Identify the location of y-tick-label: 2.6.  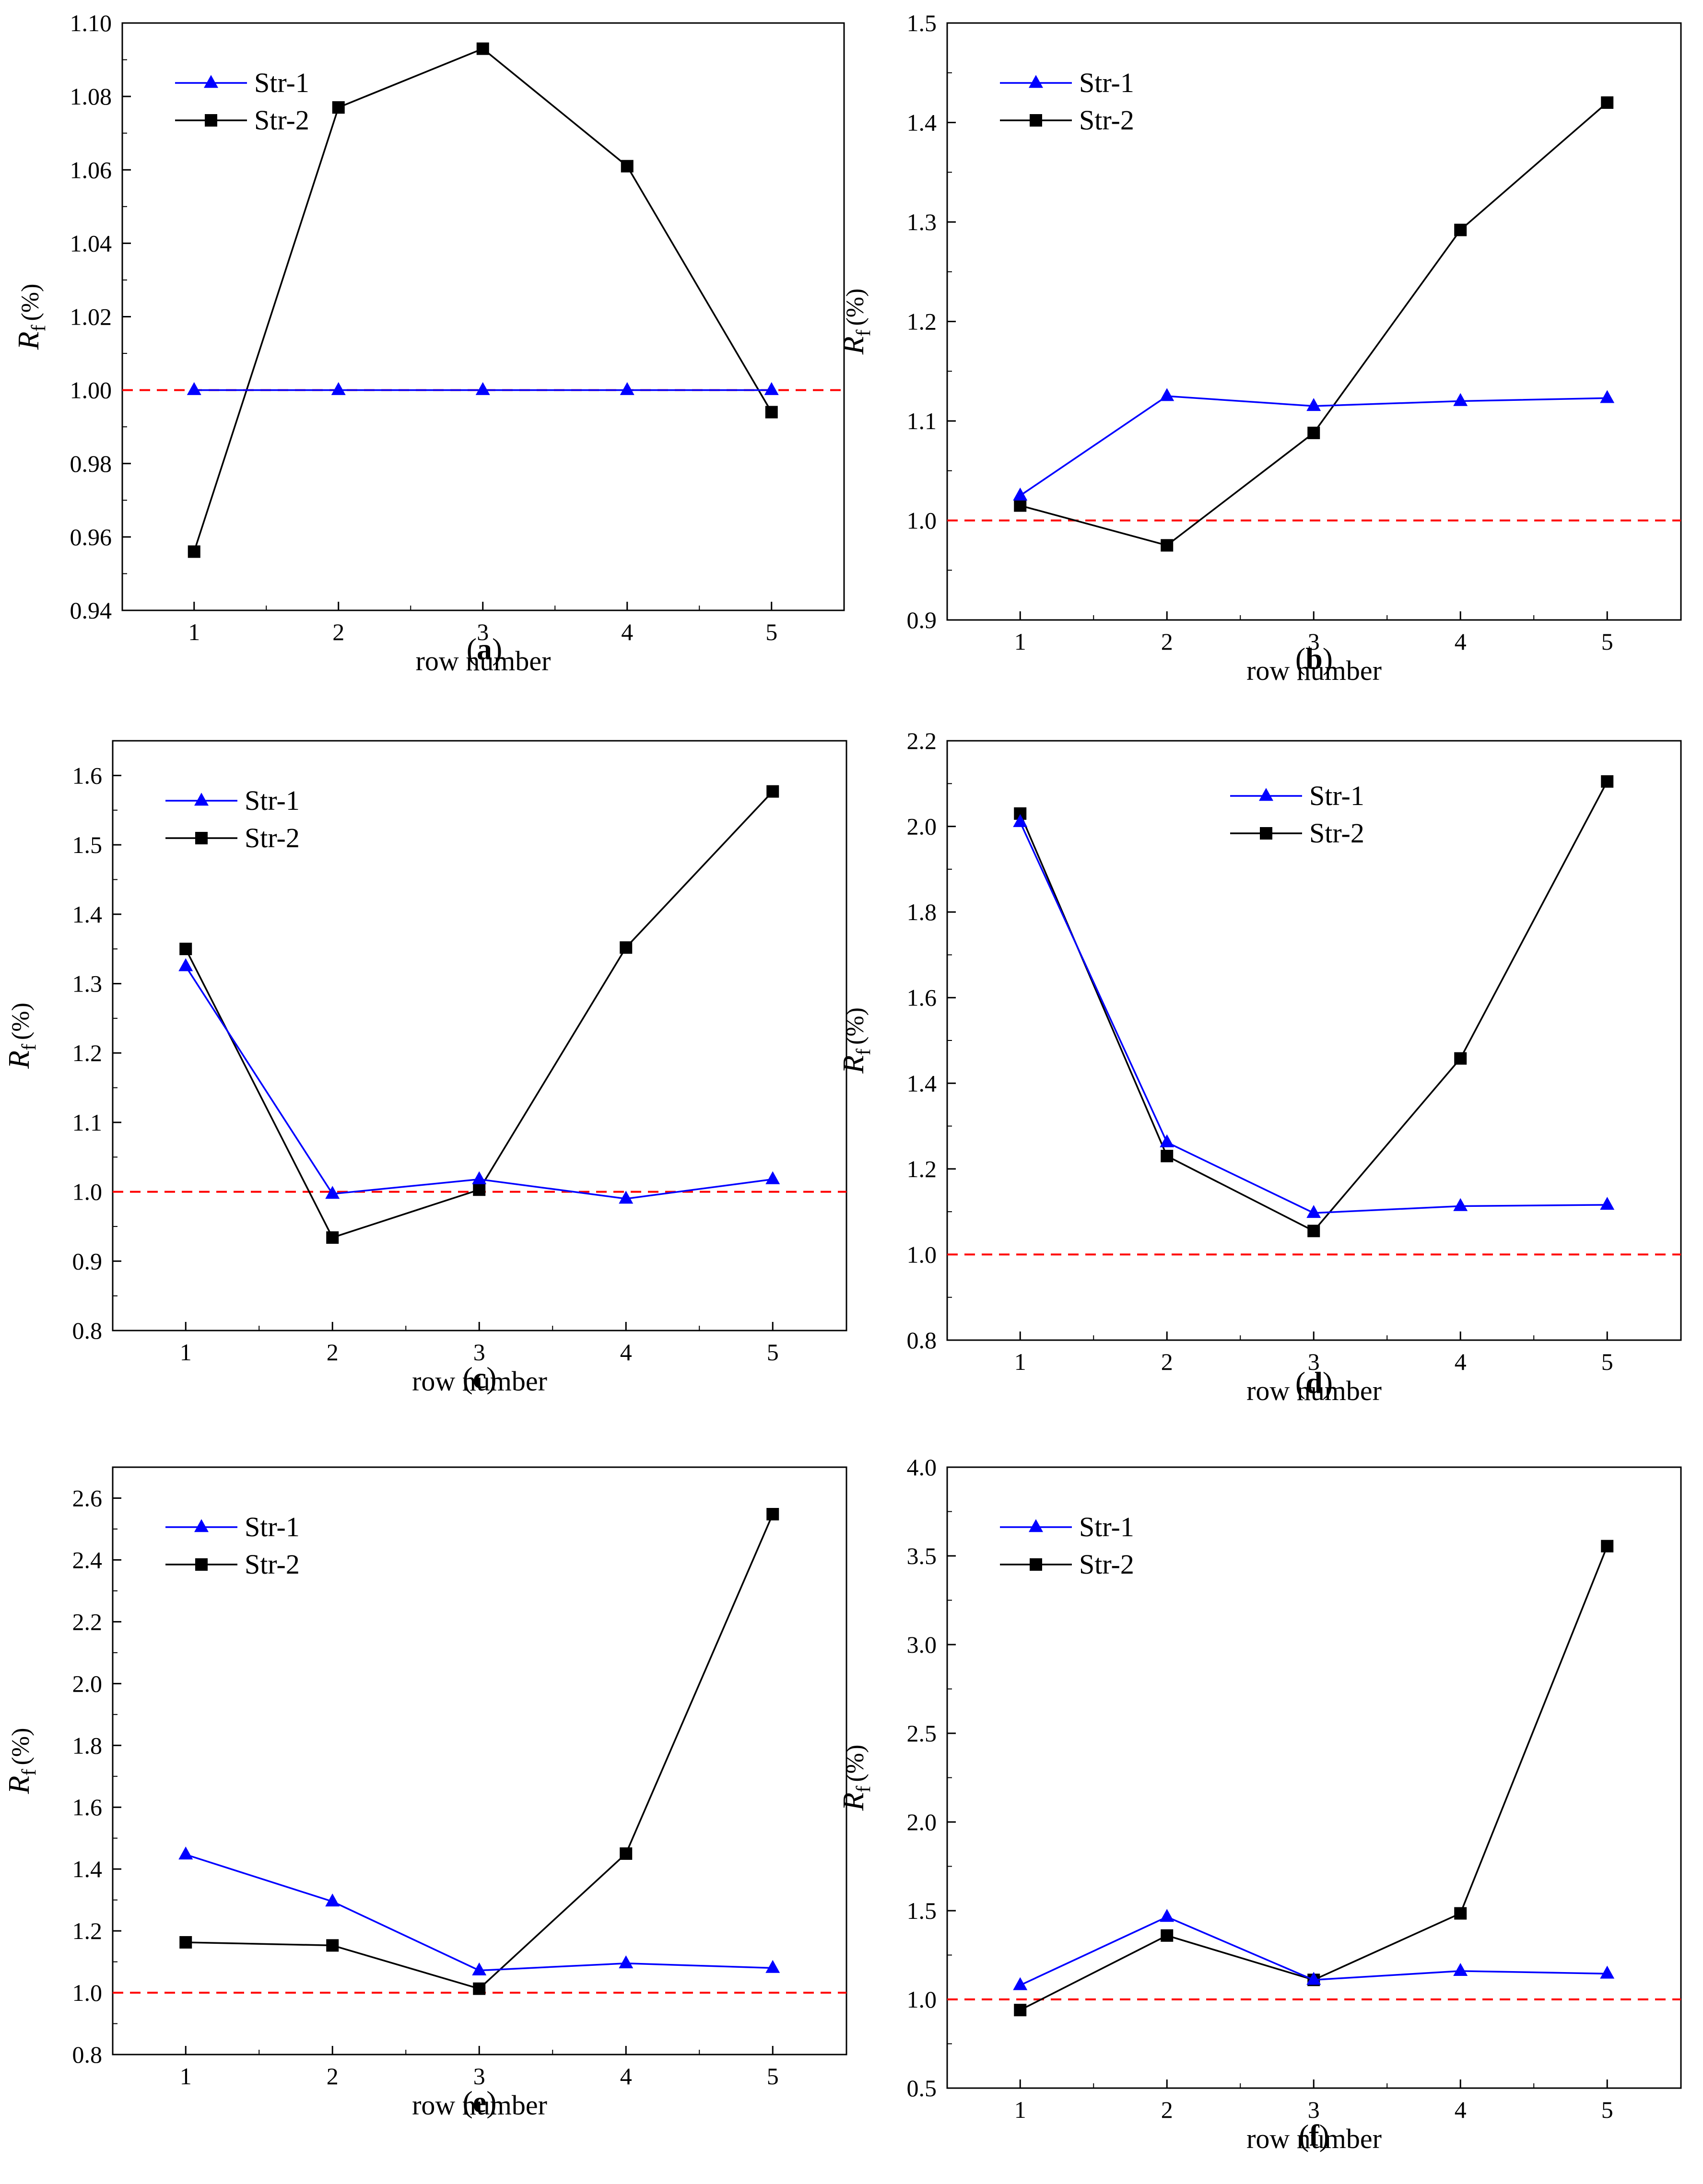
(87, 1498).